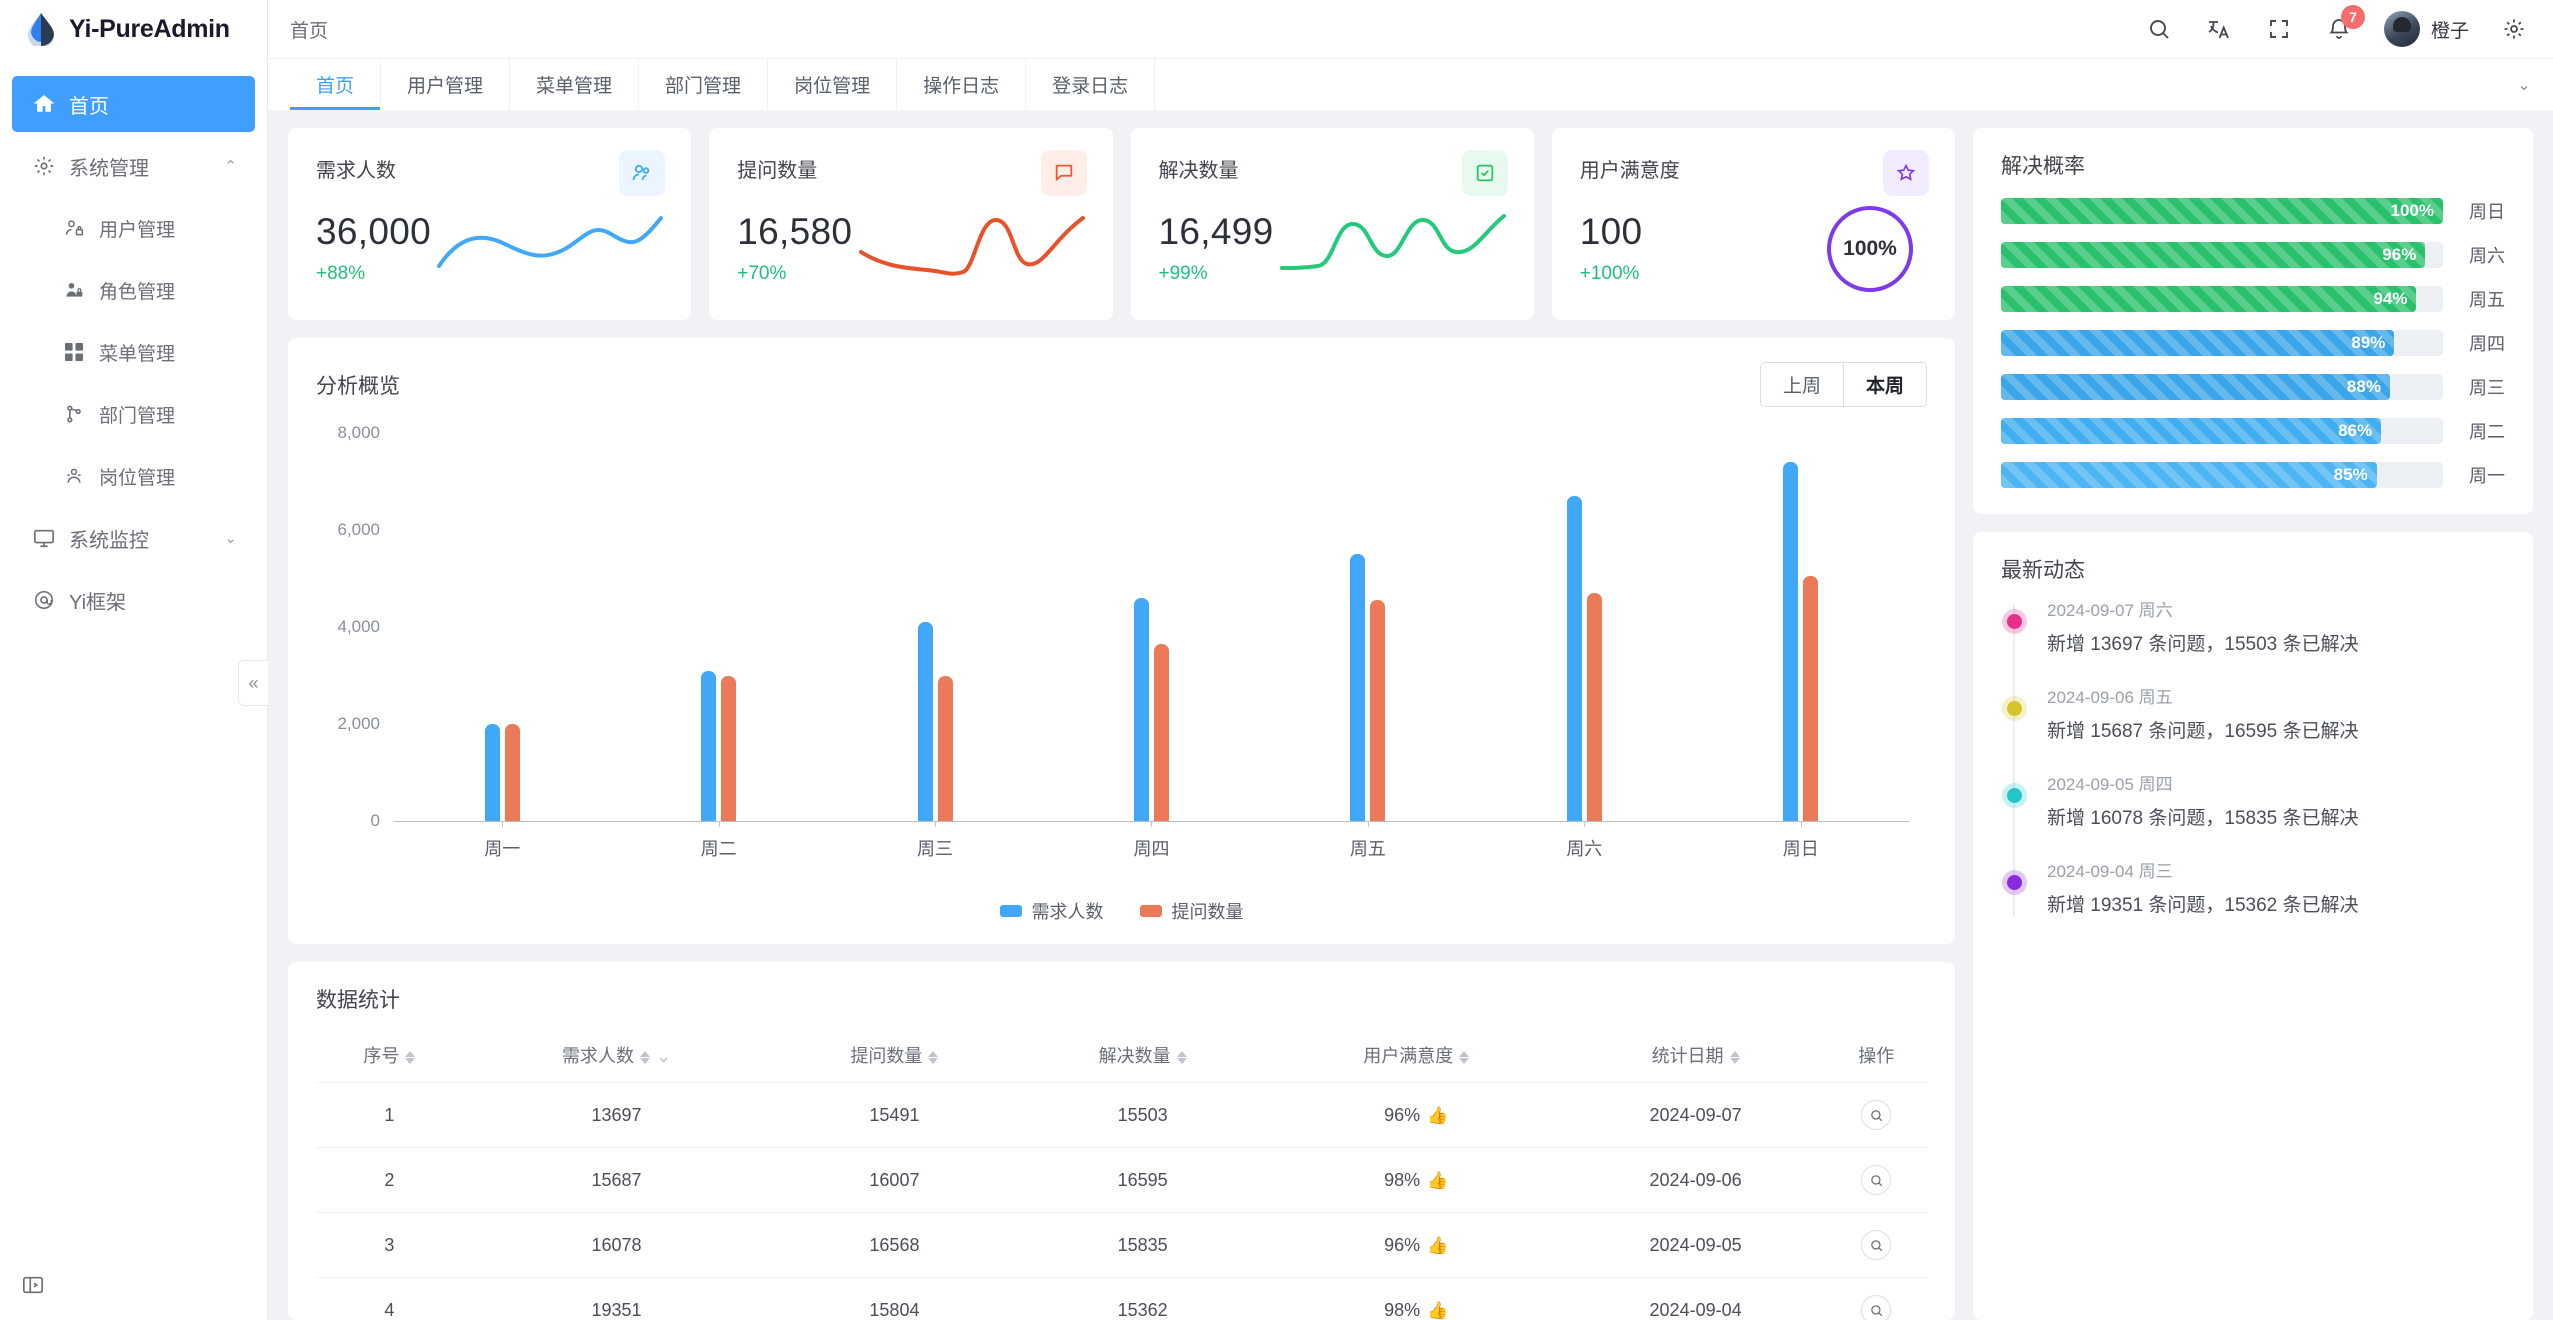 Image resolution: width=2553 pixels, height=1320 pixels. Describe the element at coordinates (2253, 321) in the screenshot. I see `solve-rate-card: 解决概率 100% 周日 96% 周六 94% 周五 89% 周四 88% 周三` at that location.